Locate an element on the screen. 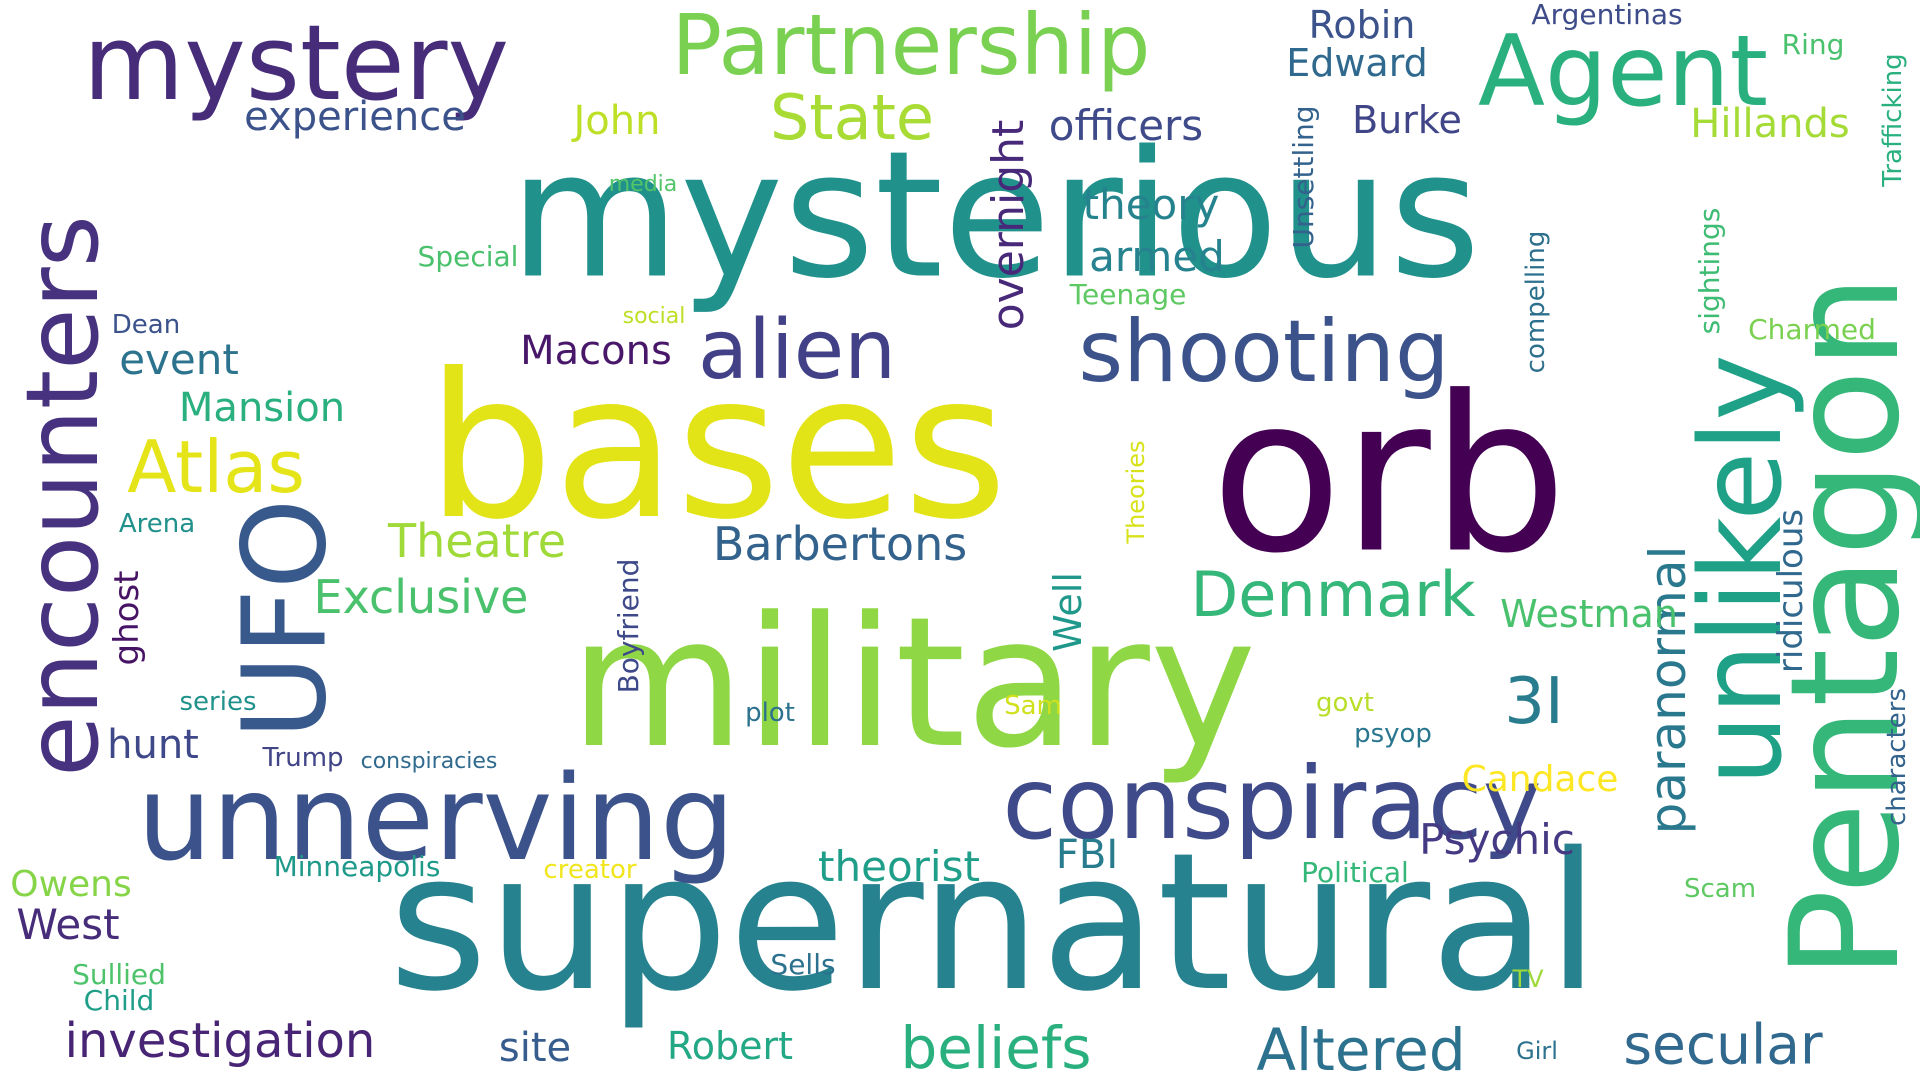  word-psychic: Psychic is located at coordinates (1497, 839).